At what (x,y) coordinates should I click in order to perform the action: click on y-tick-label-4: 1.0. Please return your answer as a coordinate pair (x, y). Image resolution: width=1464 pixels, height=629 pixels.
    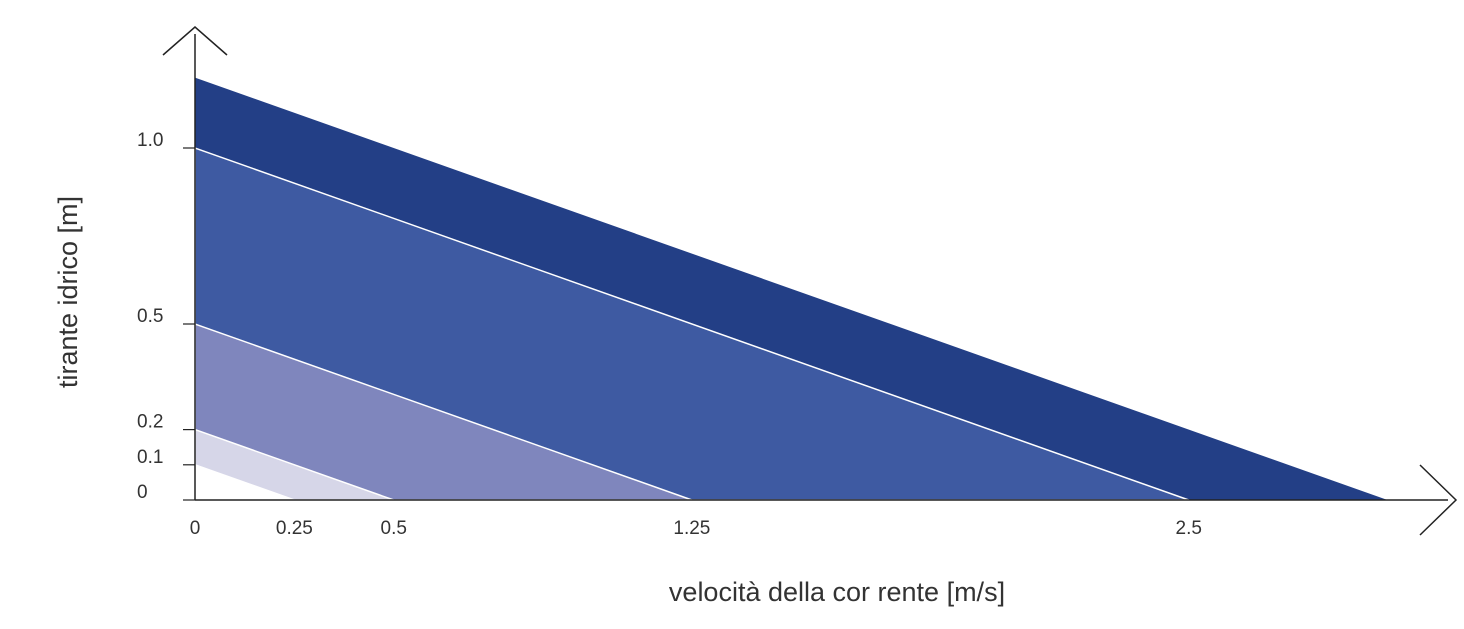
    Looking at the image, I should click on (150, 140).